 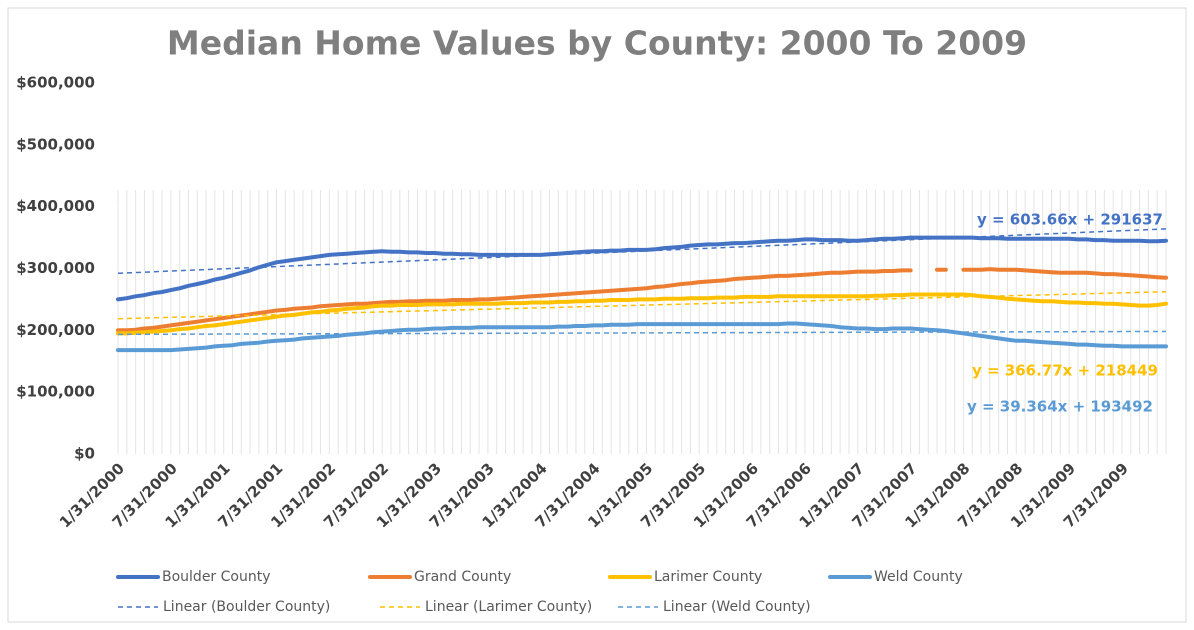 I want to click on y-tick-label: $300,000, so click(x=55, y=268).